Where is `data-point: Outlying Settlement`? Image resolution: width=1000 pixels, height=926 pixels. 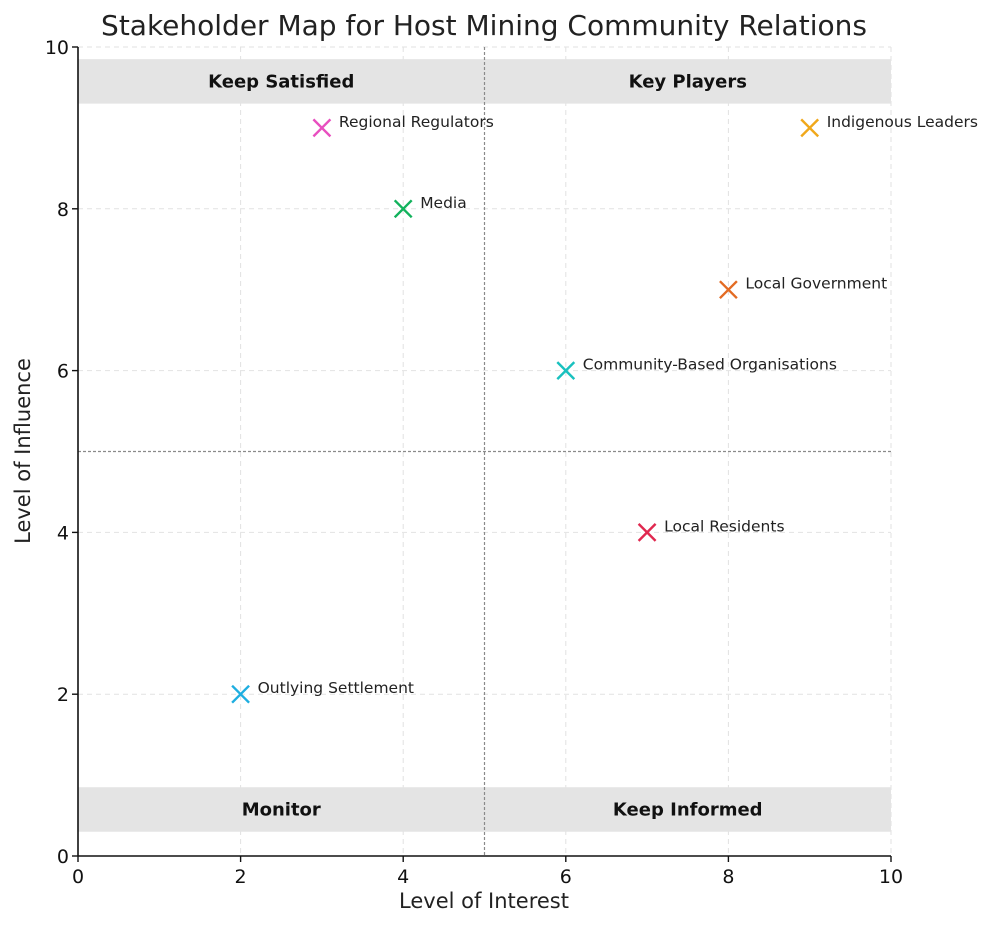 data-point: Outlying Settlement is located at coordinates (322, 691).